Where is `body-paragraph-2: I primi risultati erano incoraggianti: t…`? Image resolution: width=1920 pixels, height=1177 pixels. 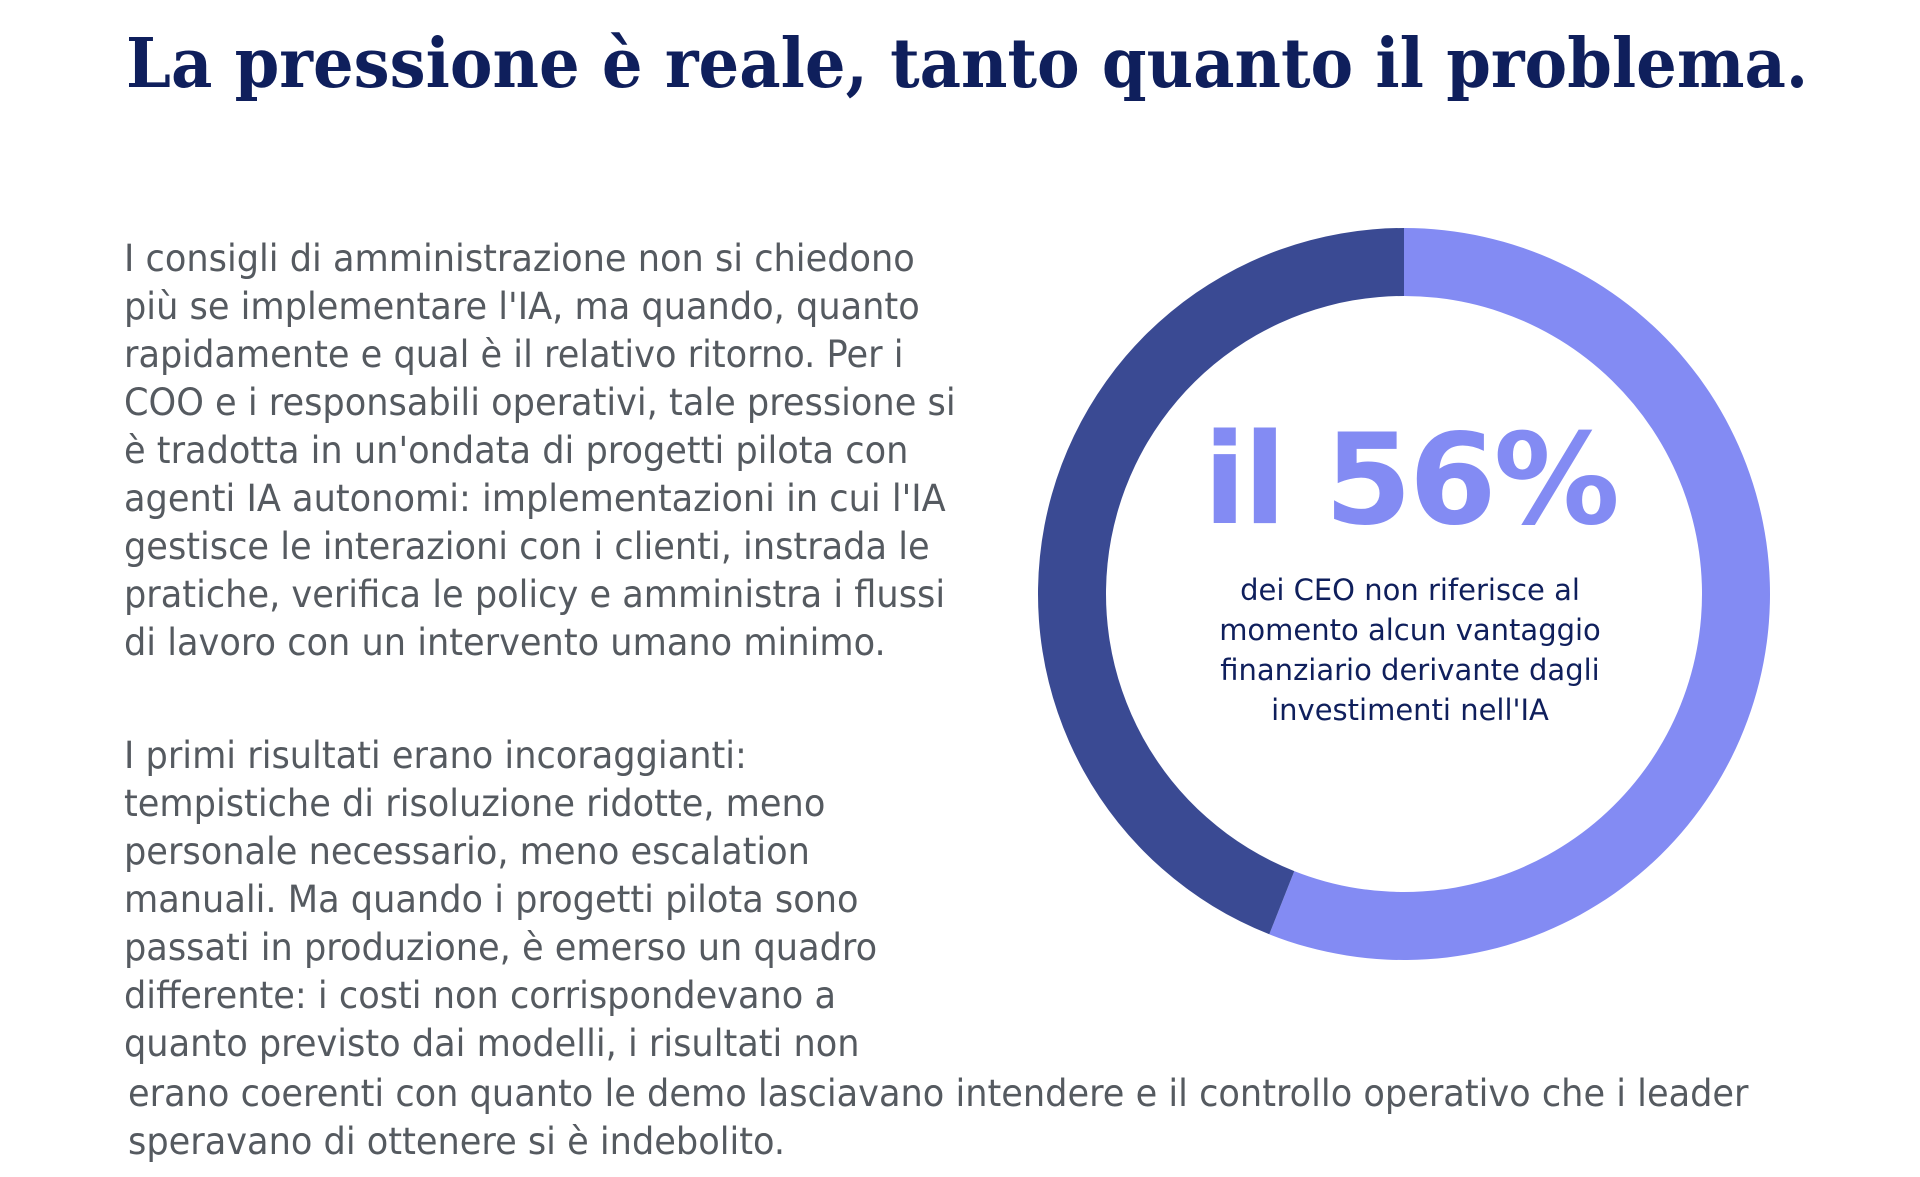 body-paragraph-2: I primi risultati erano incoraggianti: t… is located at coordinates (501, 899).